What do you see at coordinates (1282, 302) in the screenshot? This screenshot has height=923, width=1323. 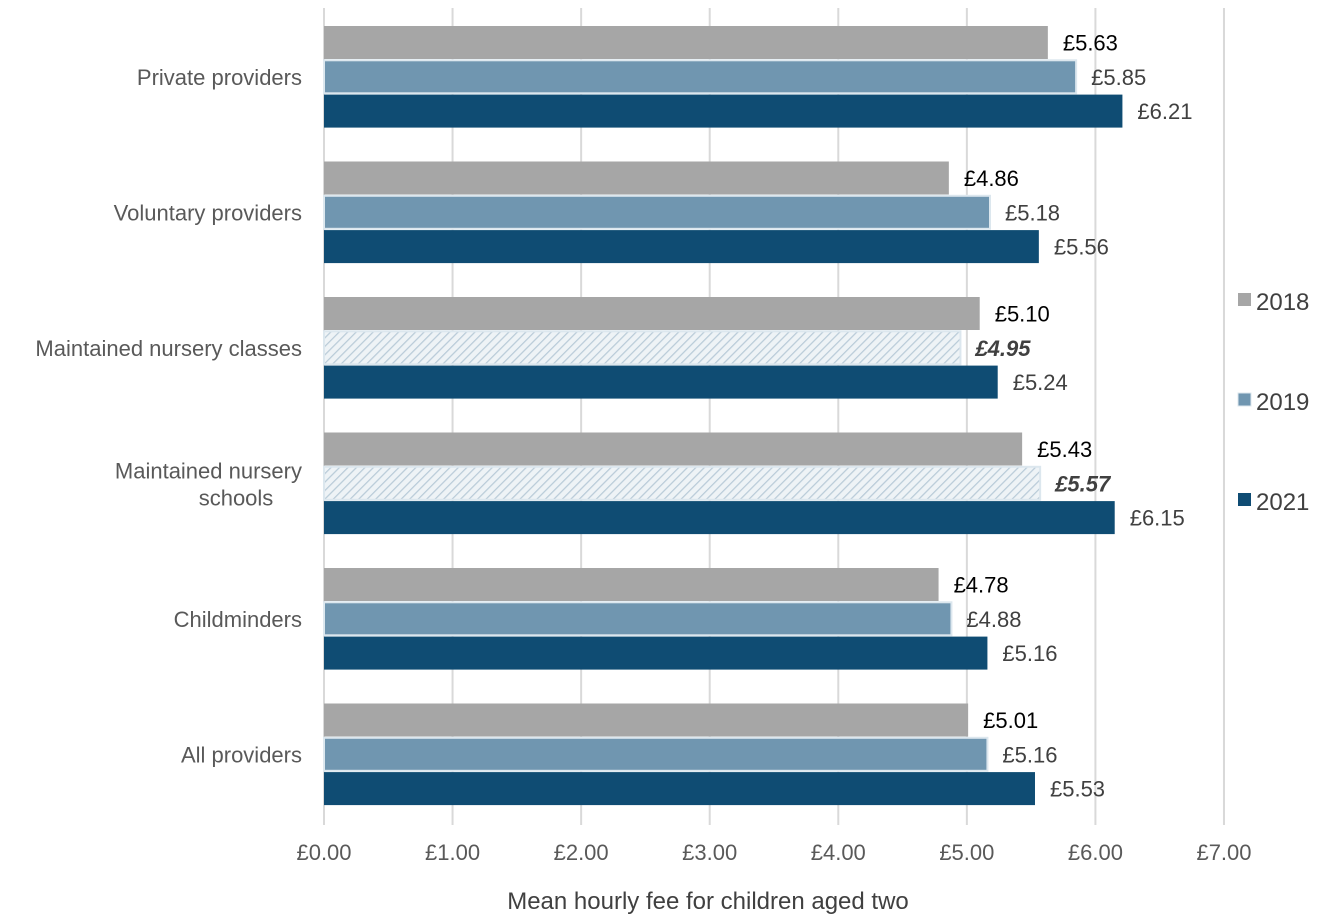 I see `legend-label: 2018` at bounding box center [1282, 302].